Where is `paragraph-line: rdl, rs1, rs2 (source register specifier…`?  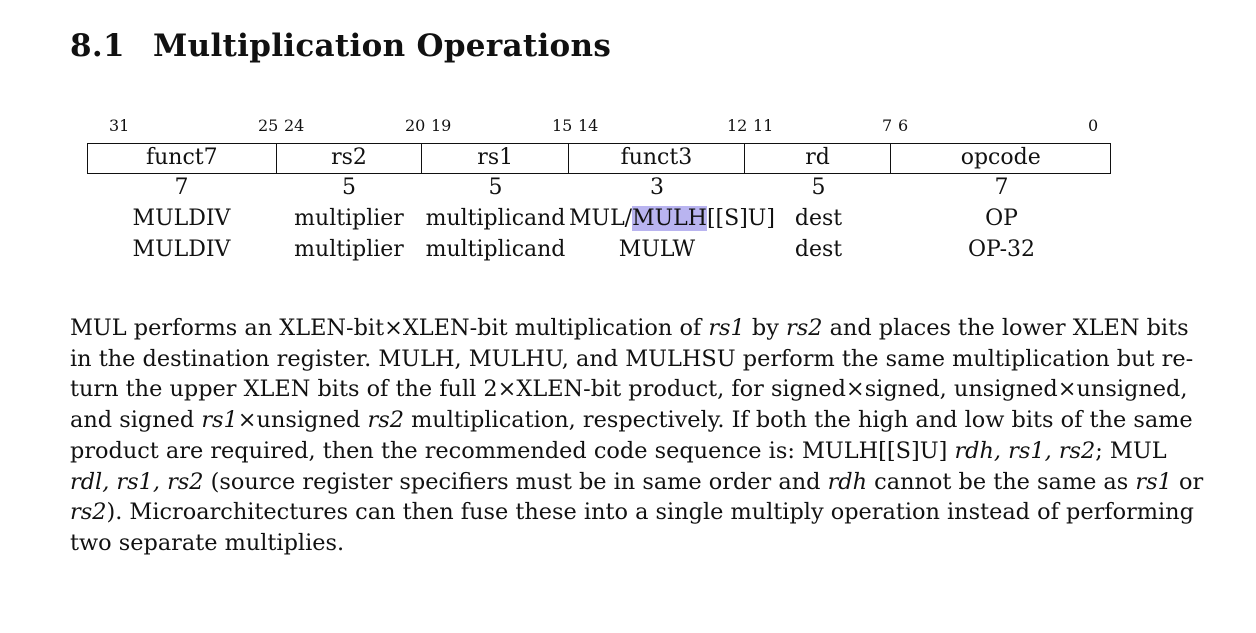
paragraph-line: rdl, rs1, rs2 (source register specifier… is located at coordinates (600, 482).